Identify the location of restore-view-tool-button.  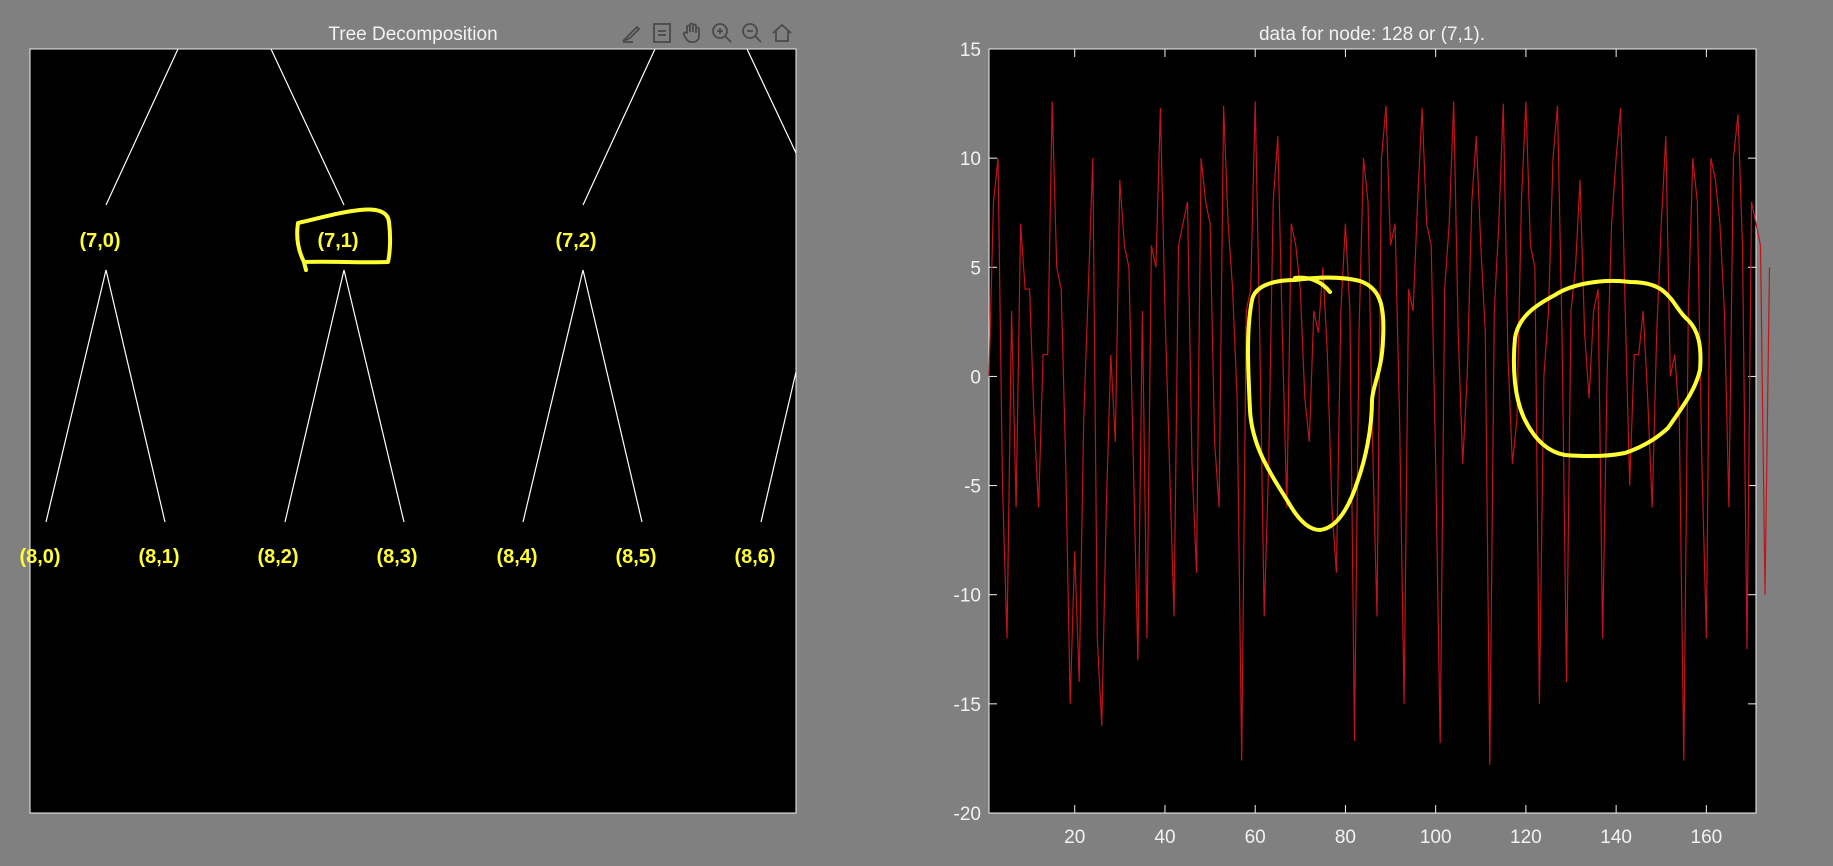
(782, 33).